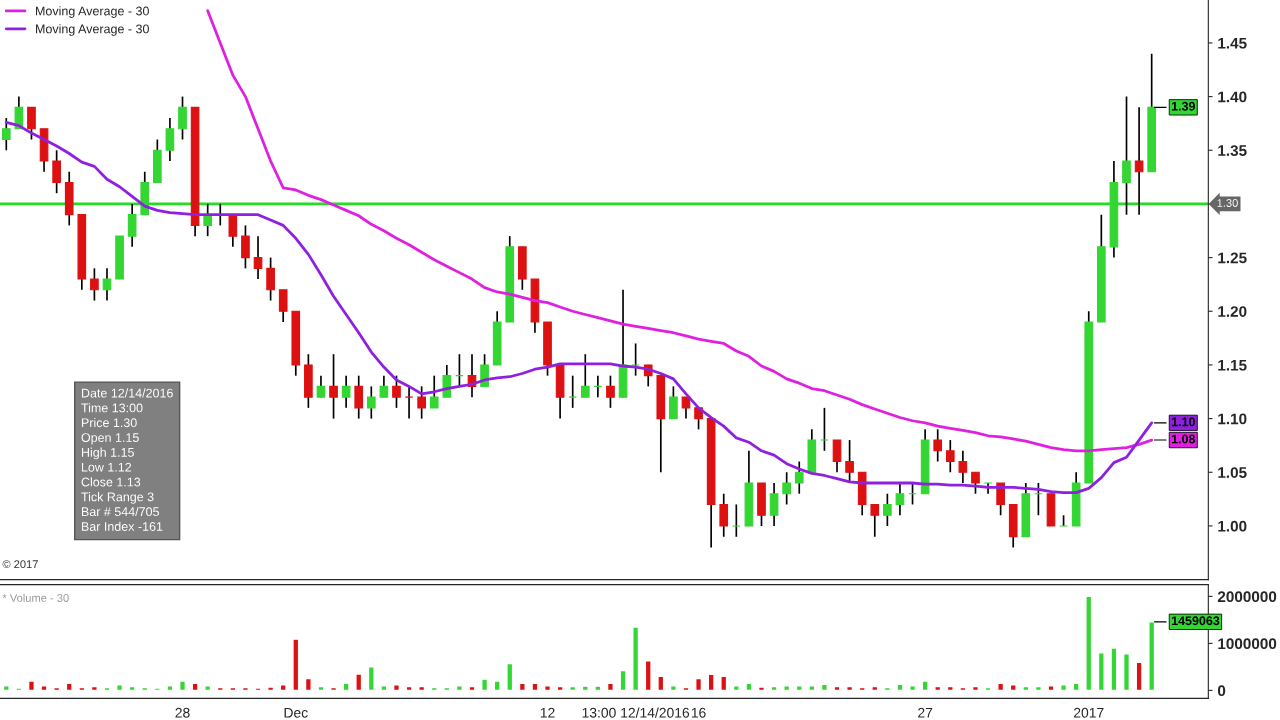  Describe the element at coordinates (636, 712) in the screenshot. I see `x-tick-label: 13:00 12/14/2016` at that location.